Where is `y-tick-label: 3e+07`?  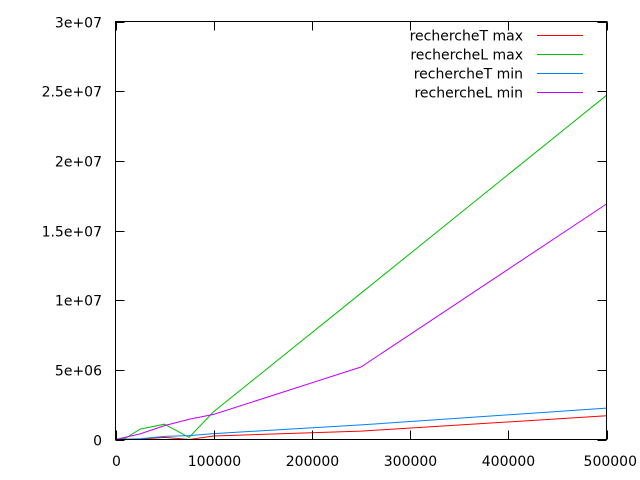 y-tick-label: 3e+07 is located at coordinates (78, 24).